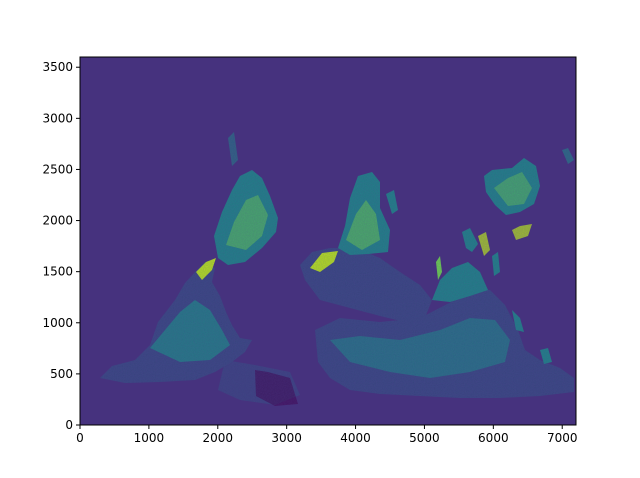  Describe the element at coordinates (355, 438) in the screenshot. I see `x-tick-label: 4000` at that location.